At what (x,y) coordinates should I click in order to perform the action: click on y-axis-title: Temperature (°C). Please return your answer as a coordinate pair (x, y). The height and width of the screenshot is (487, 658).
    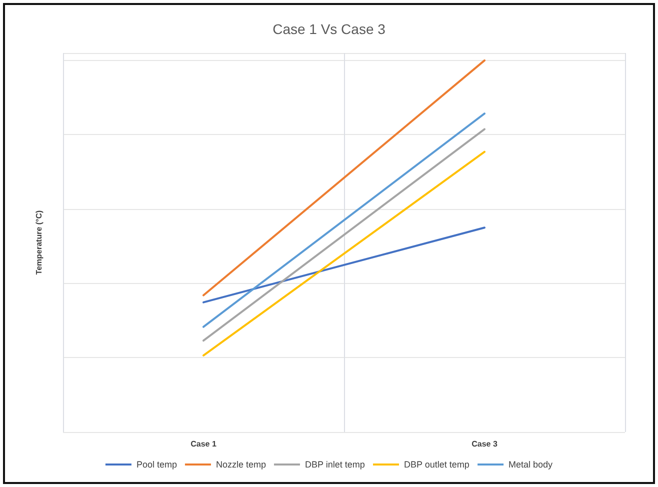
    Looking at the image, I should click on (39, 242).